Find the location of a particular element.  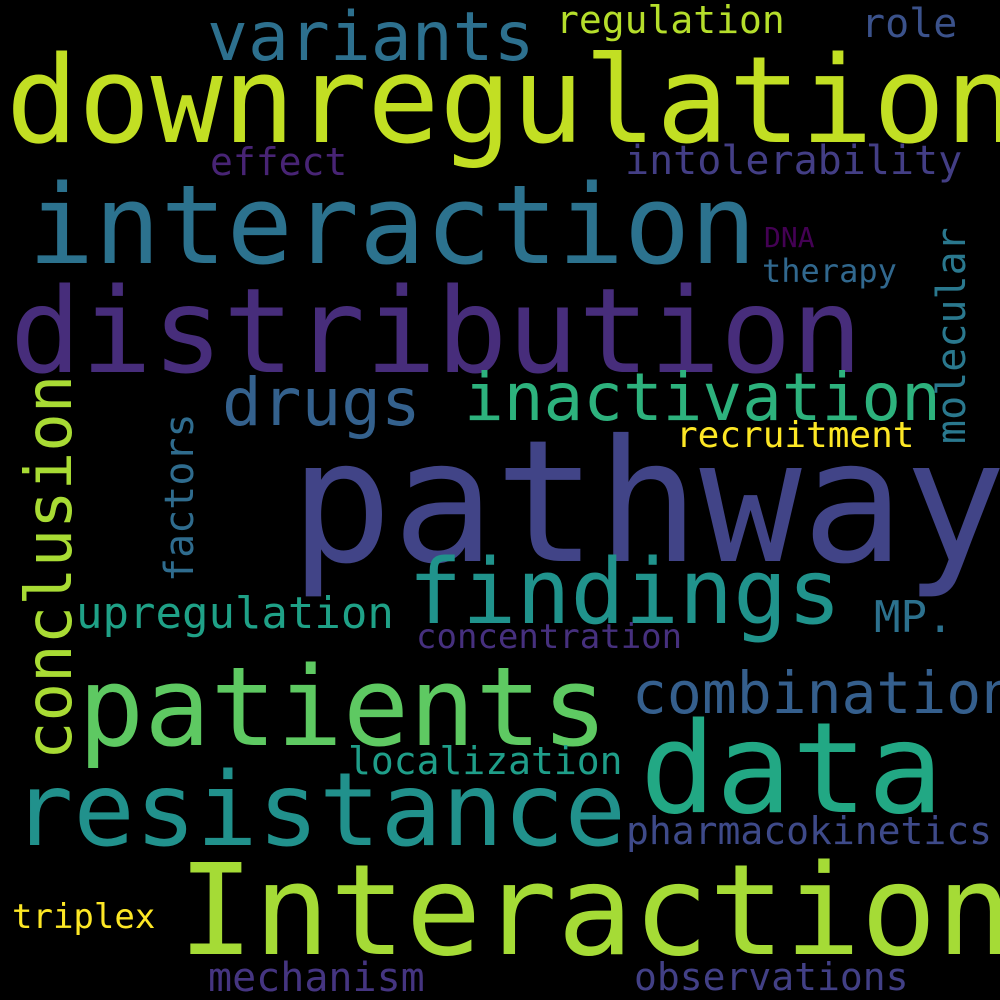

word-regulation: regulation is located at coordinates (670, 21).